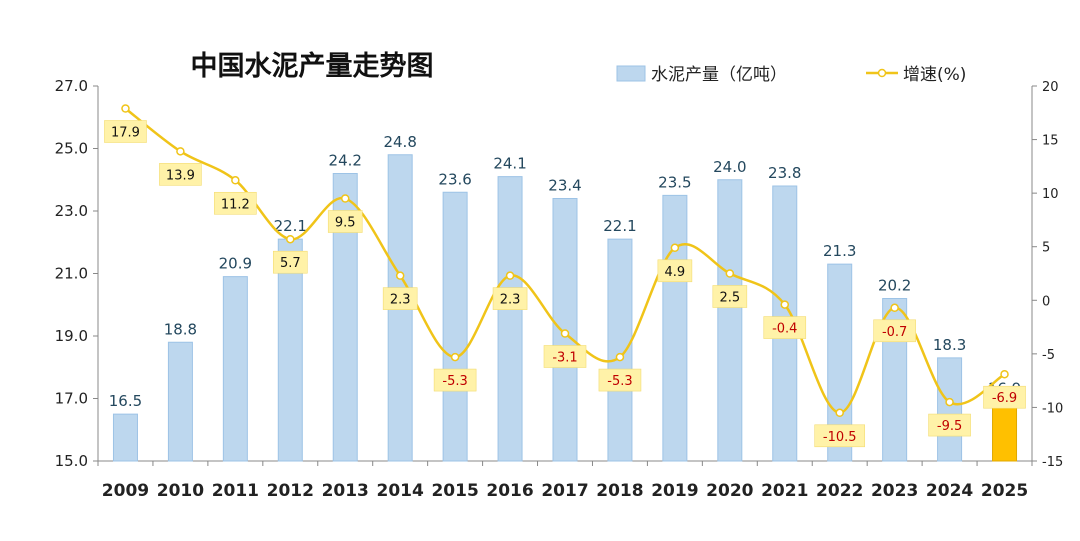 The width and height of the screenshot is (1080, 541). I want to click on growth-value-label: 2.5, so click(729, 298).